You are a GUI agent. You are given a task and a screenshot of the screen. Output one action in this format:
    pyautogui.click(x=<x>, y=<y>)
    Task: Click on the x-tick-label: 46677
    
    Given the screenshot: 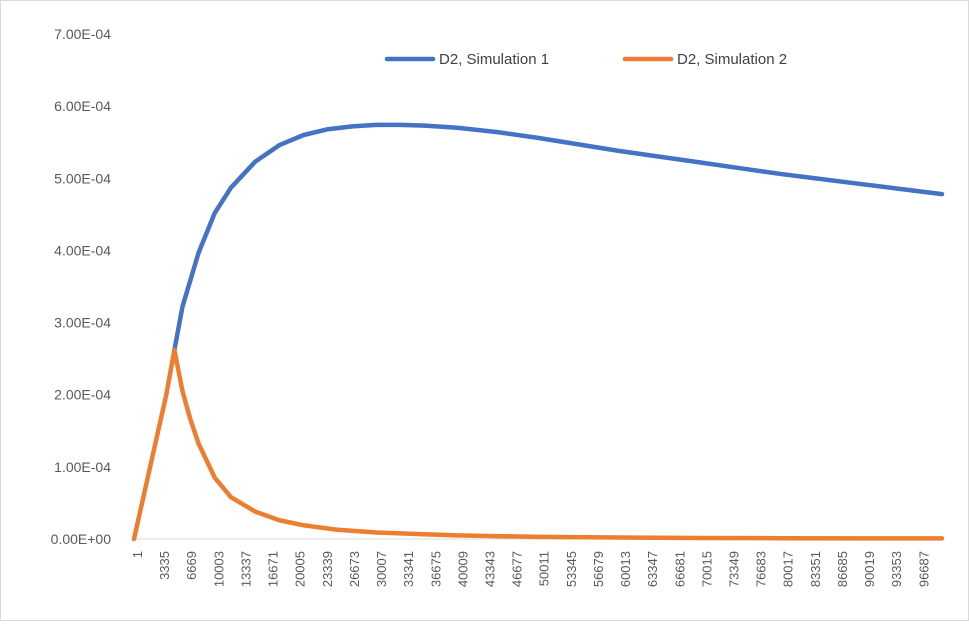 What is the action you would take?
    pyautogui.click(x=517, y=569)
    